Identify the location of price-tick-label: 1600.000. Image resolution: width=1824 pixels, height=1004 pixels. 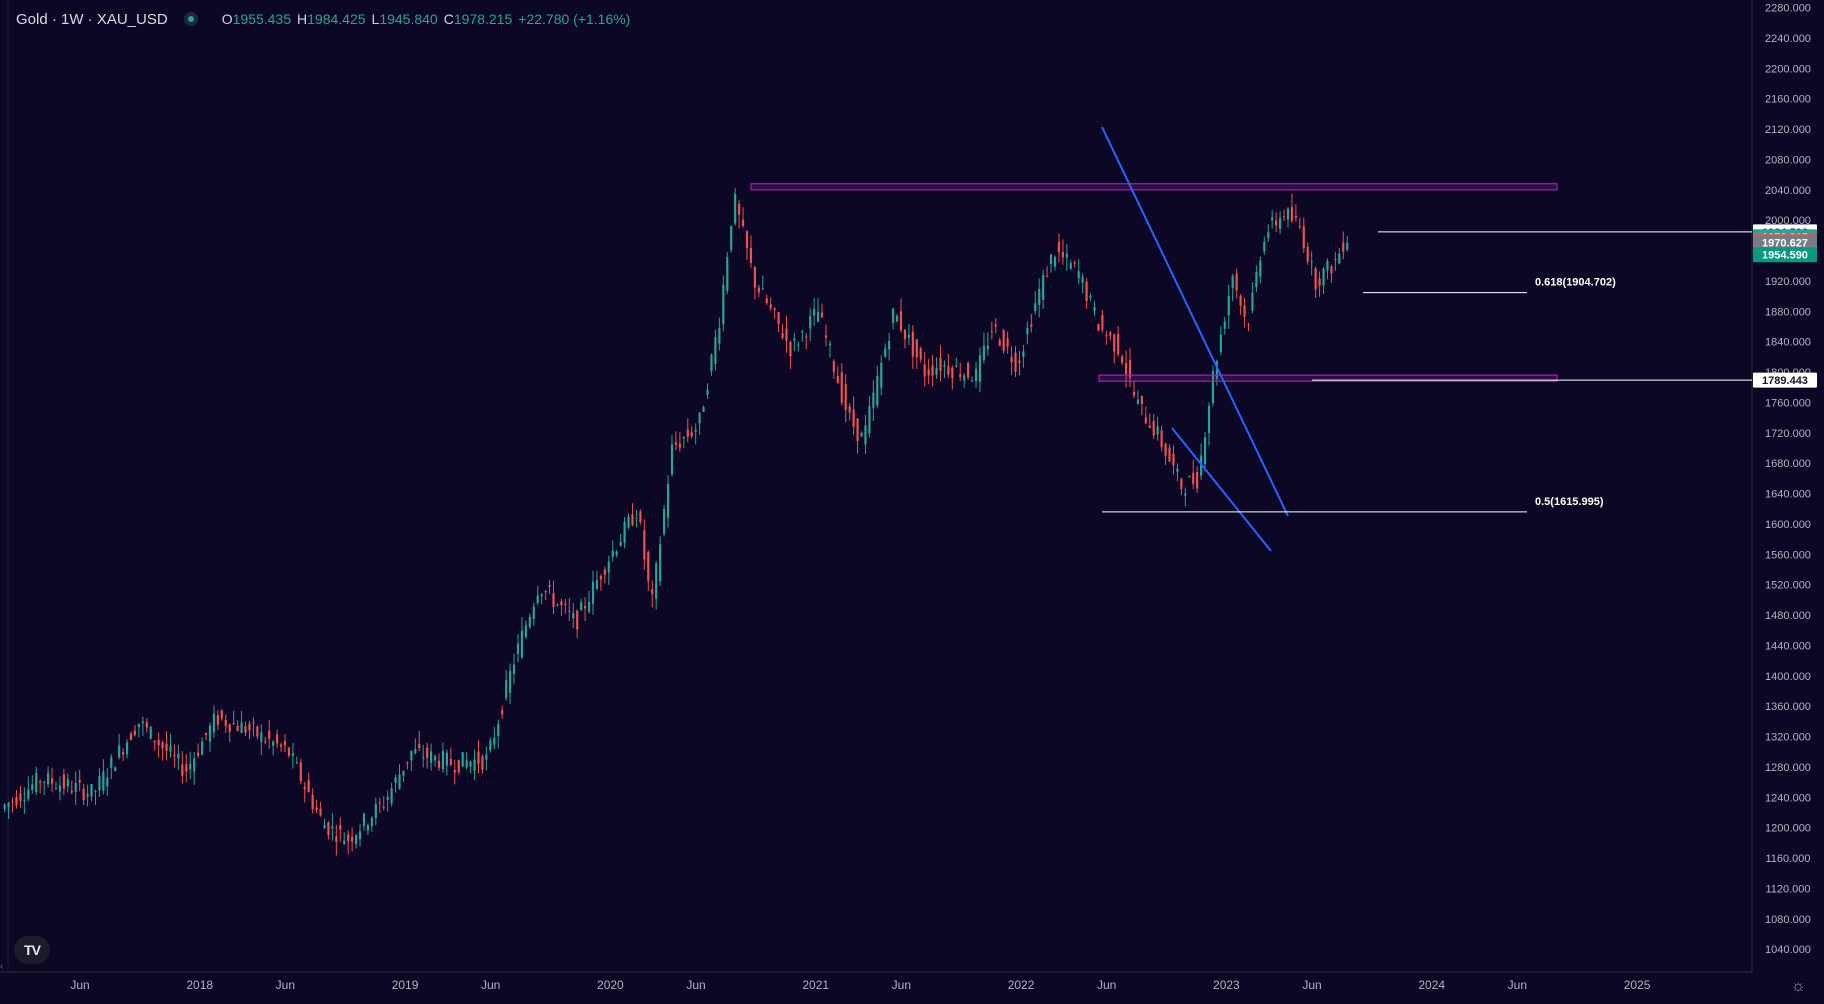
(1788, 525).